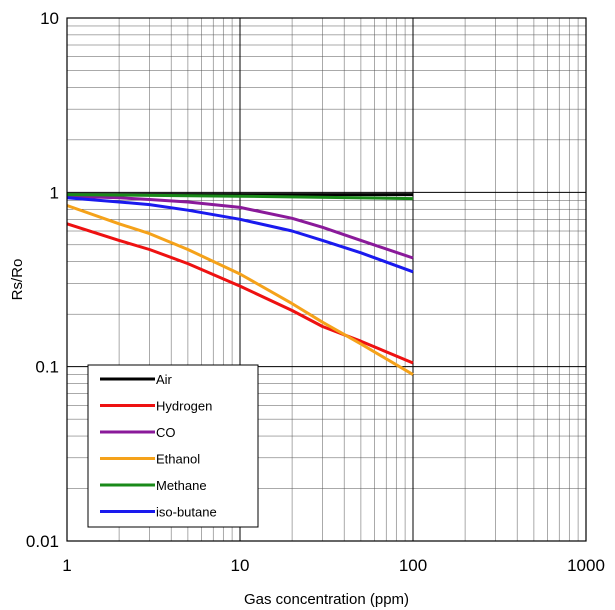 The height and width of the screenshot is (610, 615). What do you see at coordinates (240, 197) in the screenshot?
I see `series-line-methane` at bounding box center [240, 197].